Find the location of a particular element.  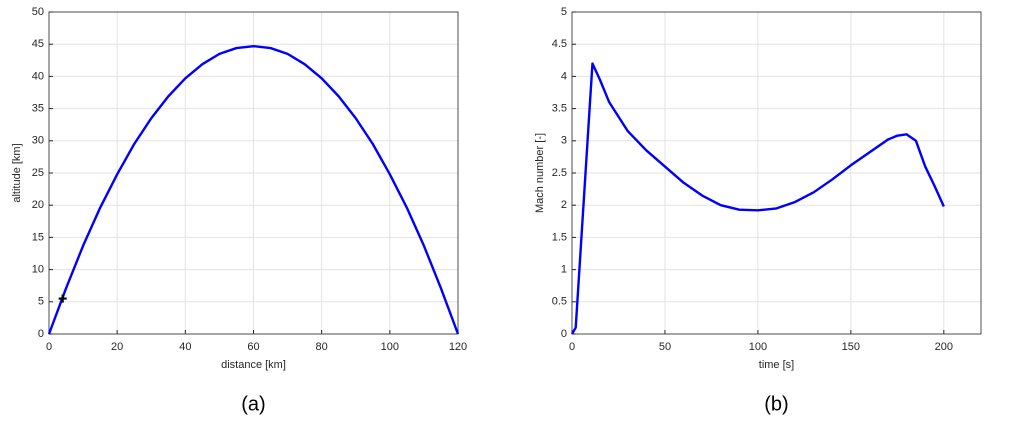

y-tick-label: 1 is located at coordinates (564, 270).